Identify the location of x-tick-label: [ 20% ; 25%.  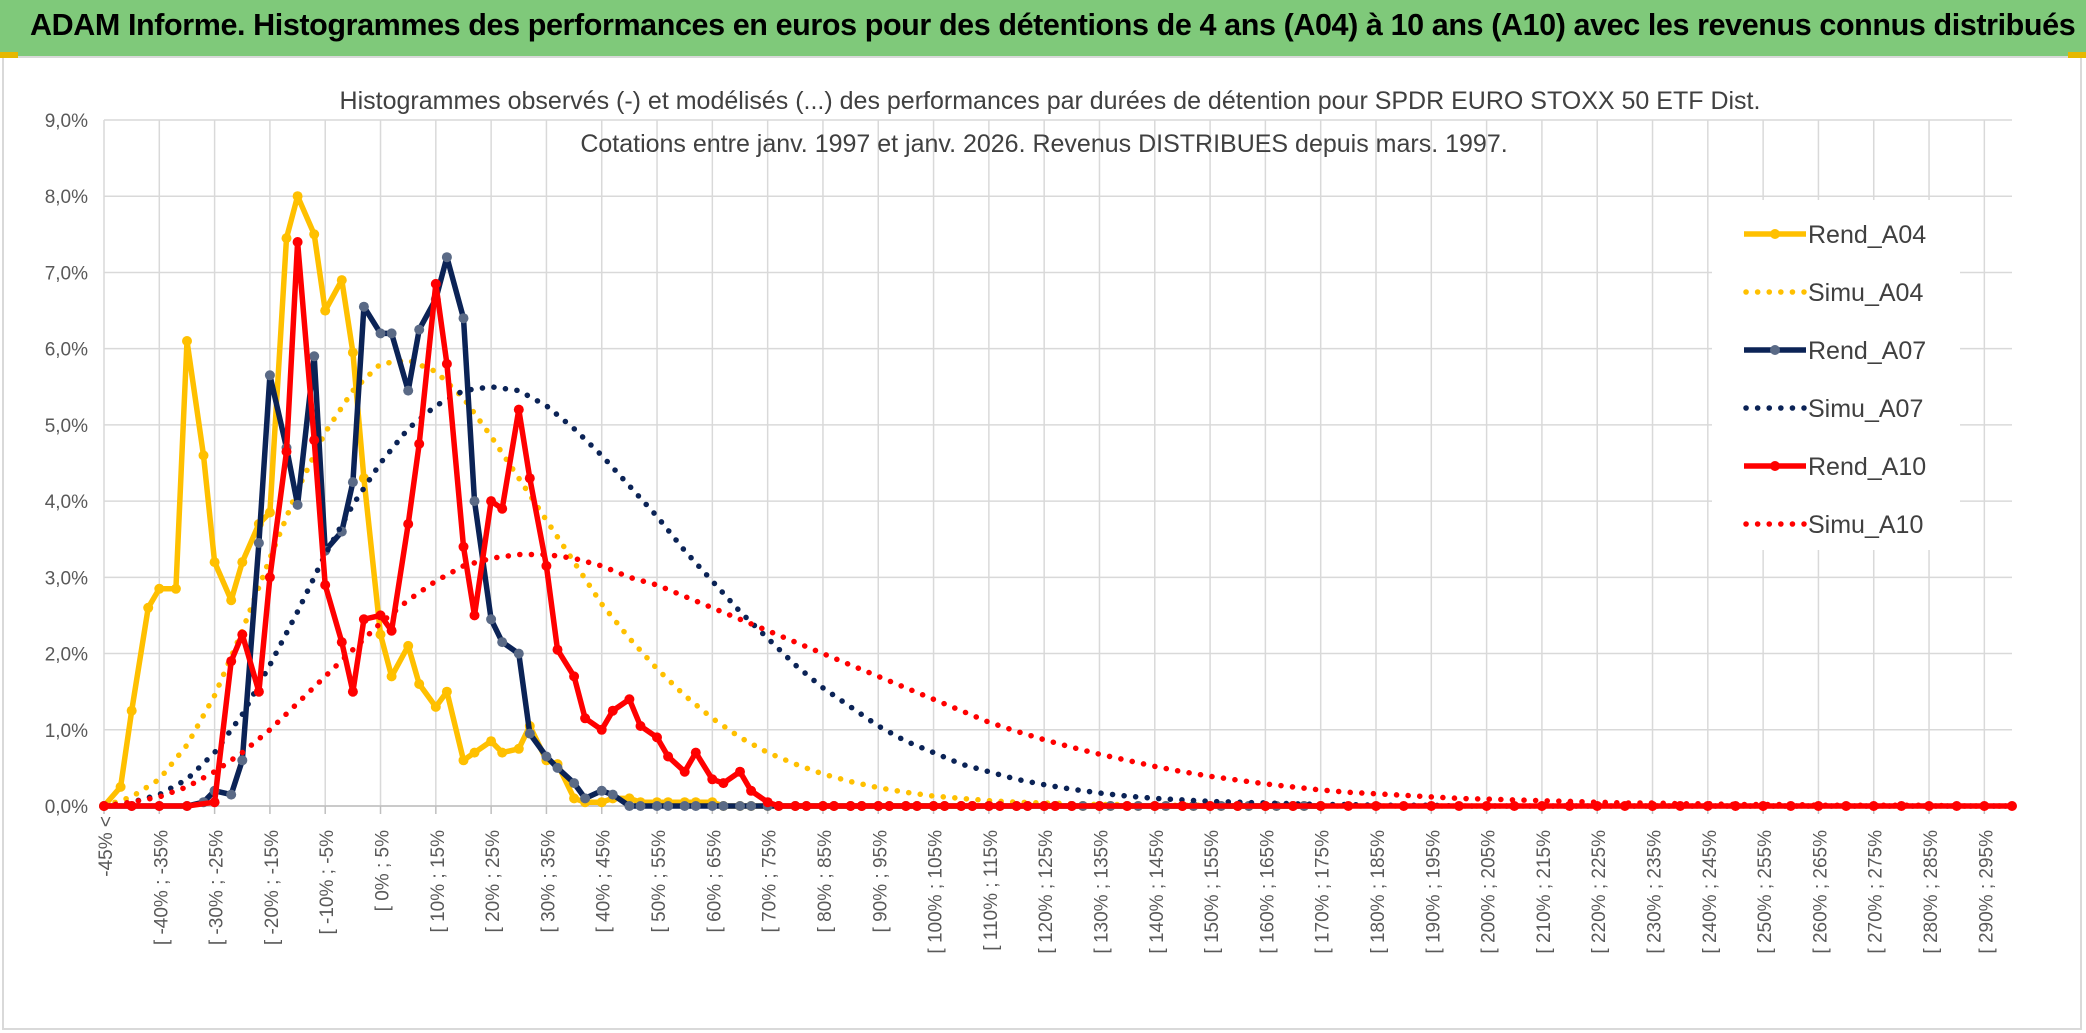
(493, 881).